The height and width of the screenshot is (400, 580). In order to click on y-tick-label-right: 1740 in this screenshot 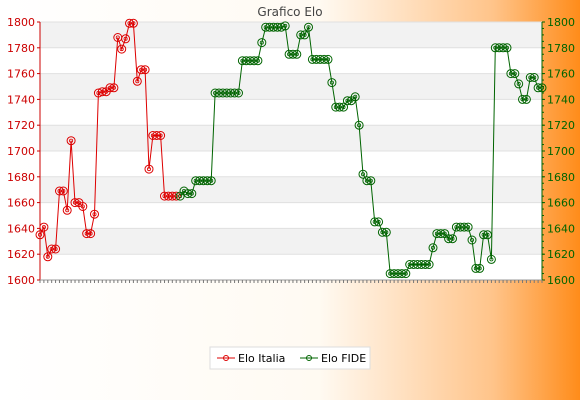, I will do `click(561, 99)`.